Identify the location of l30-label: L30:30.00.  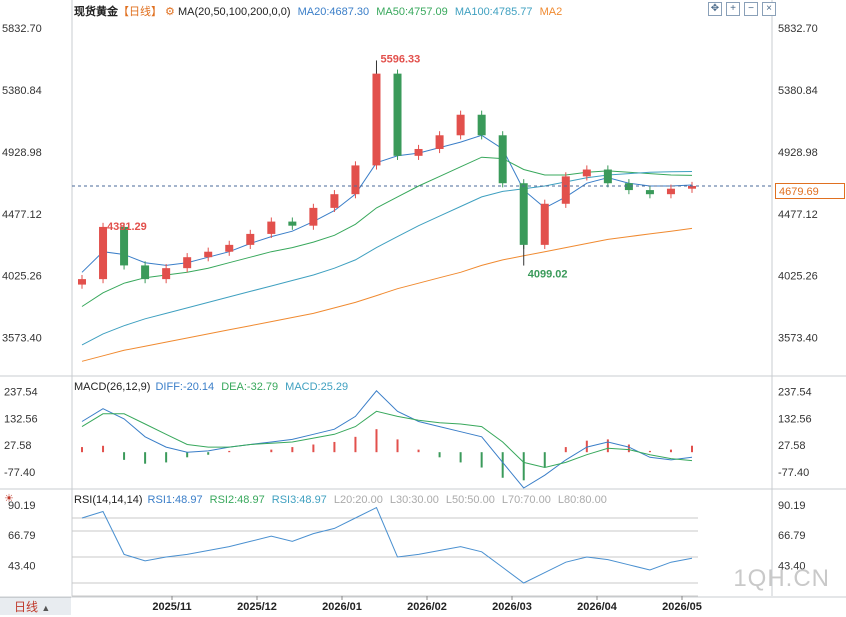
(414, 500).